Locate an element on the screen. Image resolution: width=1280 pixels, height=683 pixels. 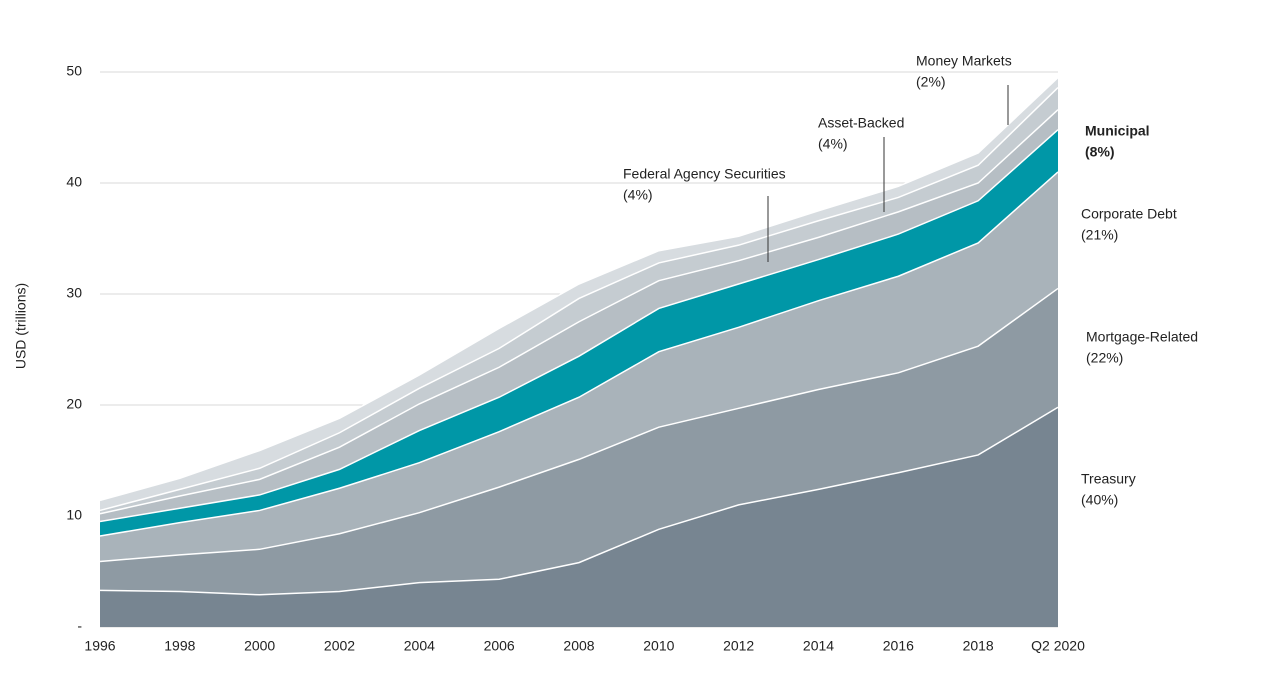
x-tick-label: 2012 is located at coordinates (738, 646).